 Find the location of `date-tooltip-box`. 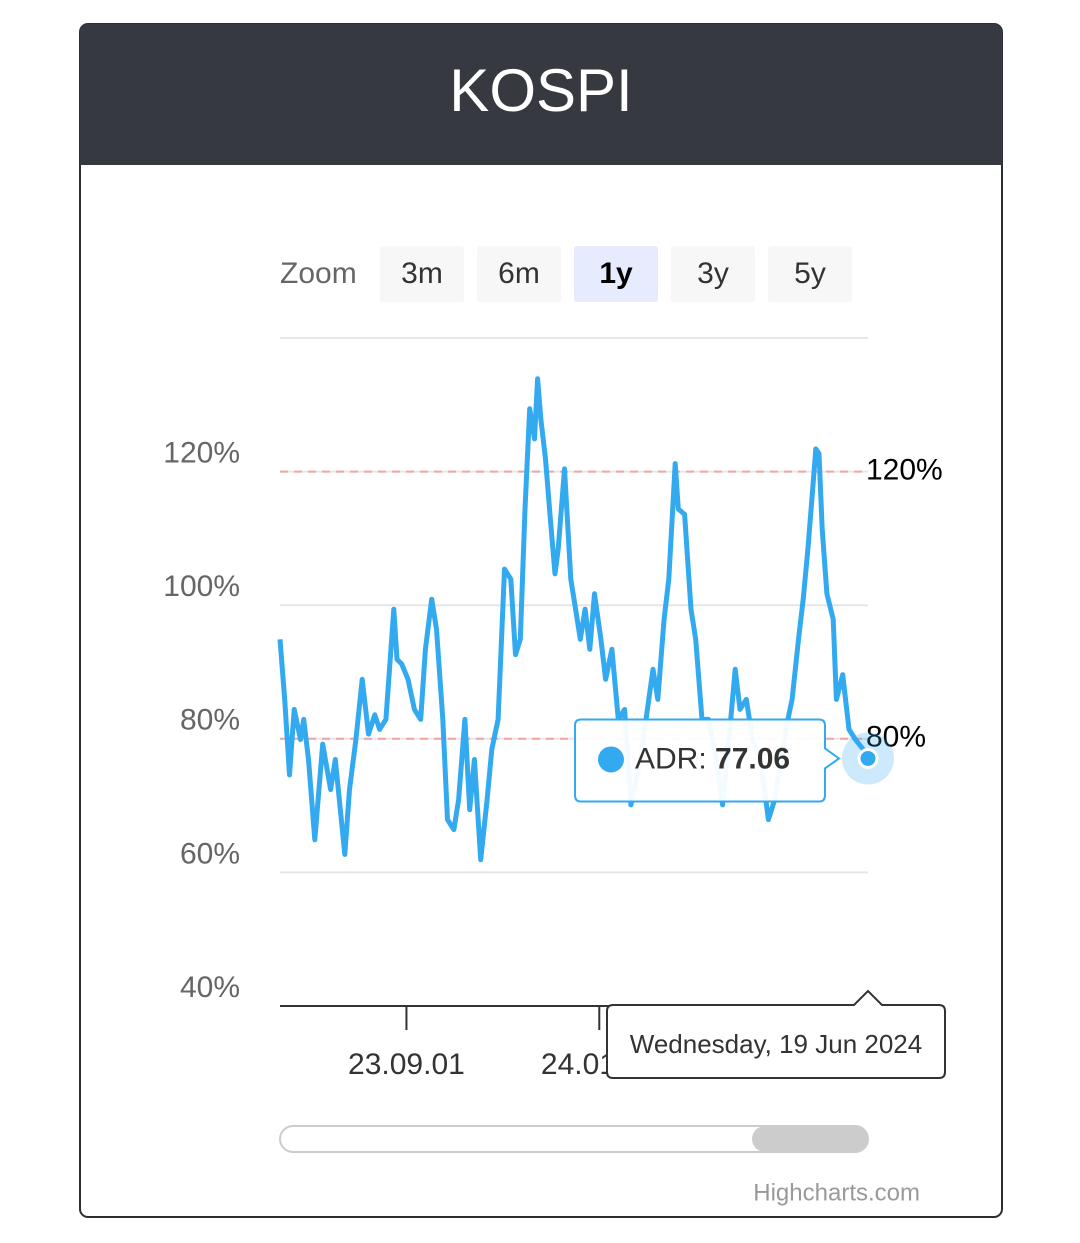

date-tooltip-box is located at coordinates (776, 1034).